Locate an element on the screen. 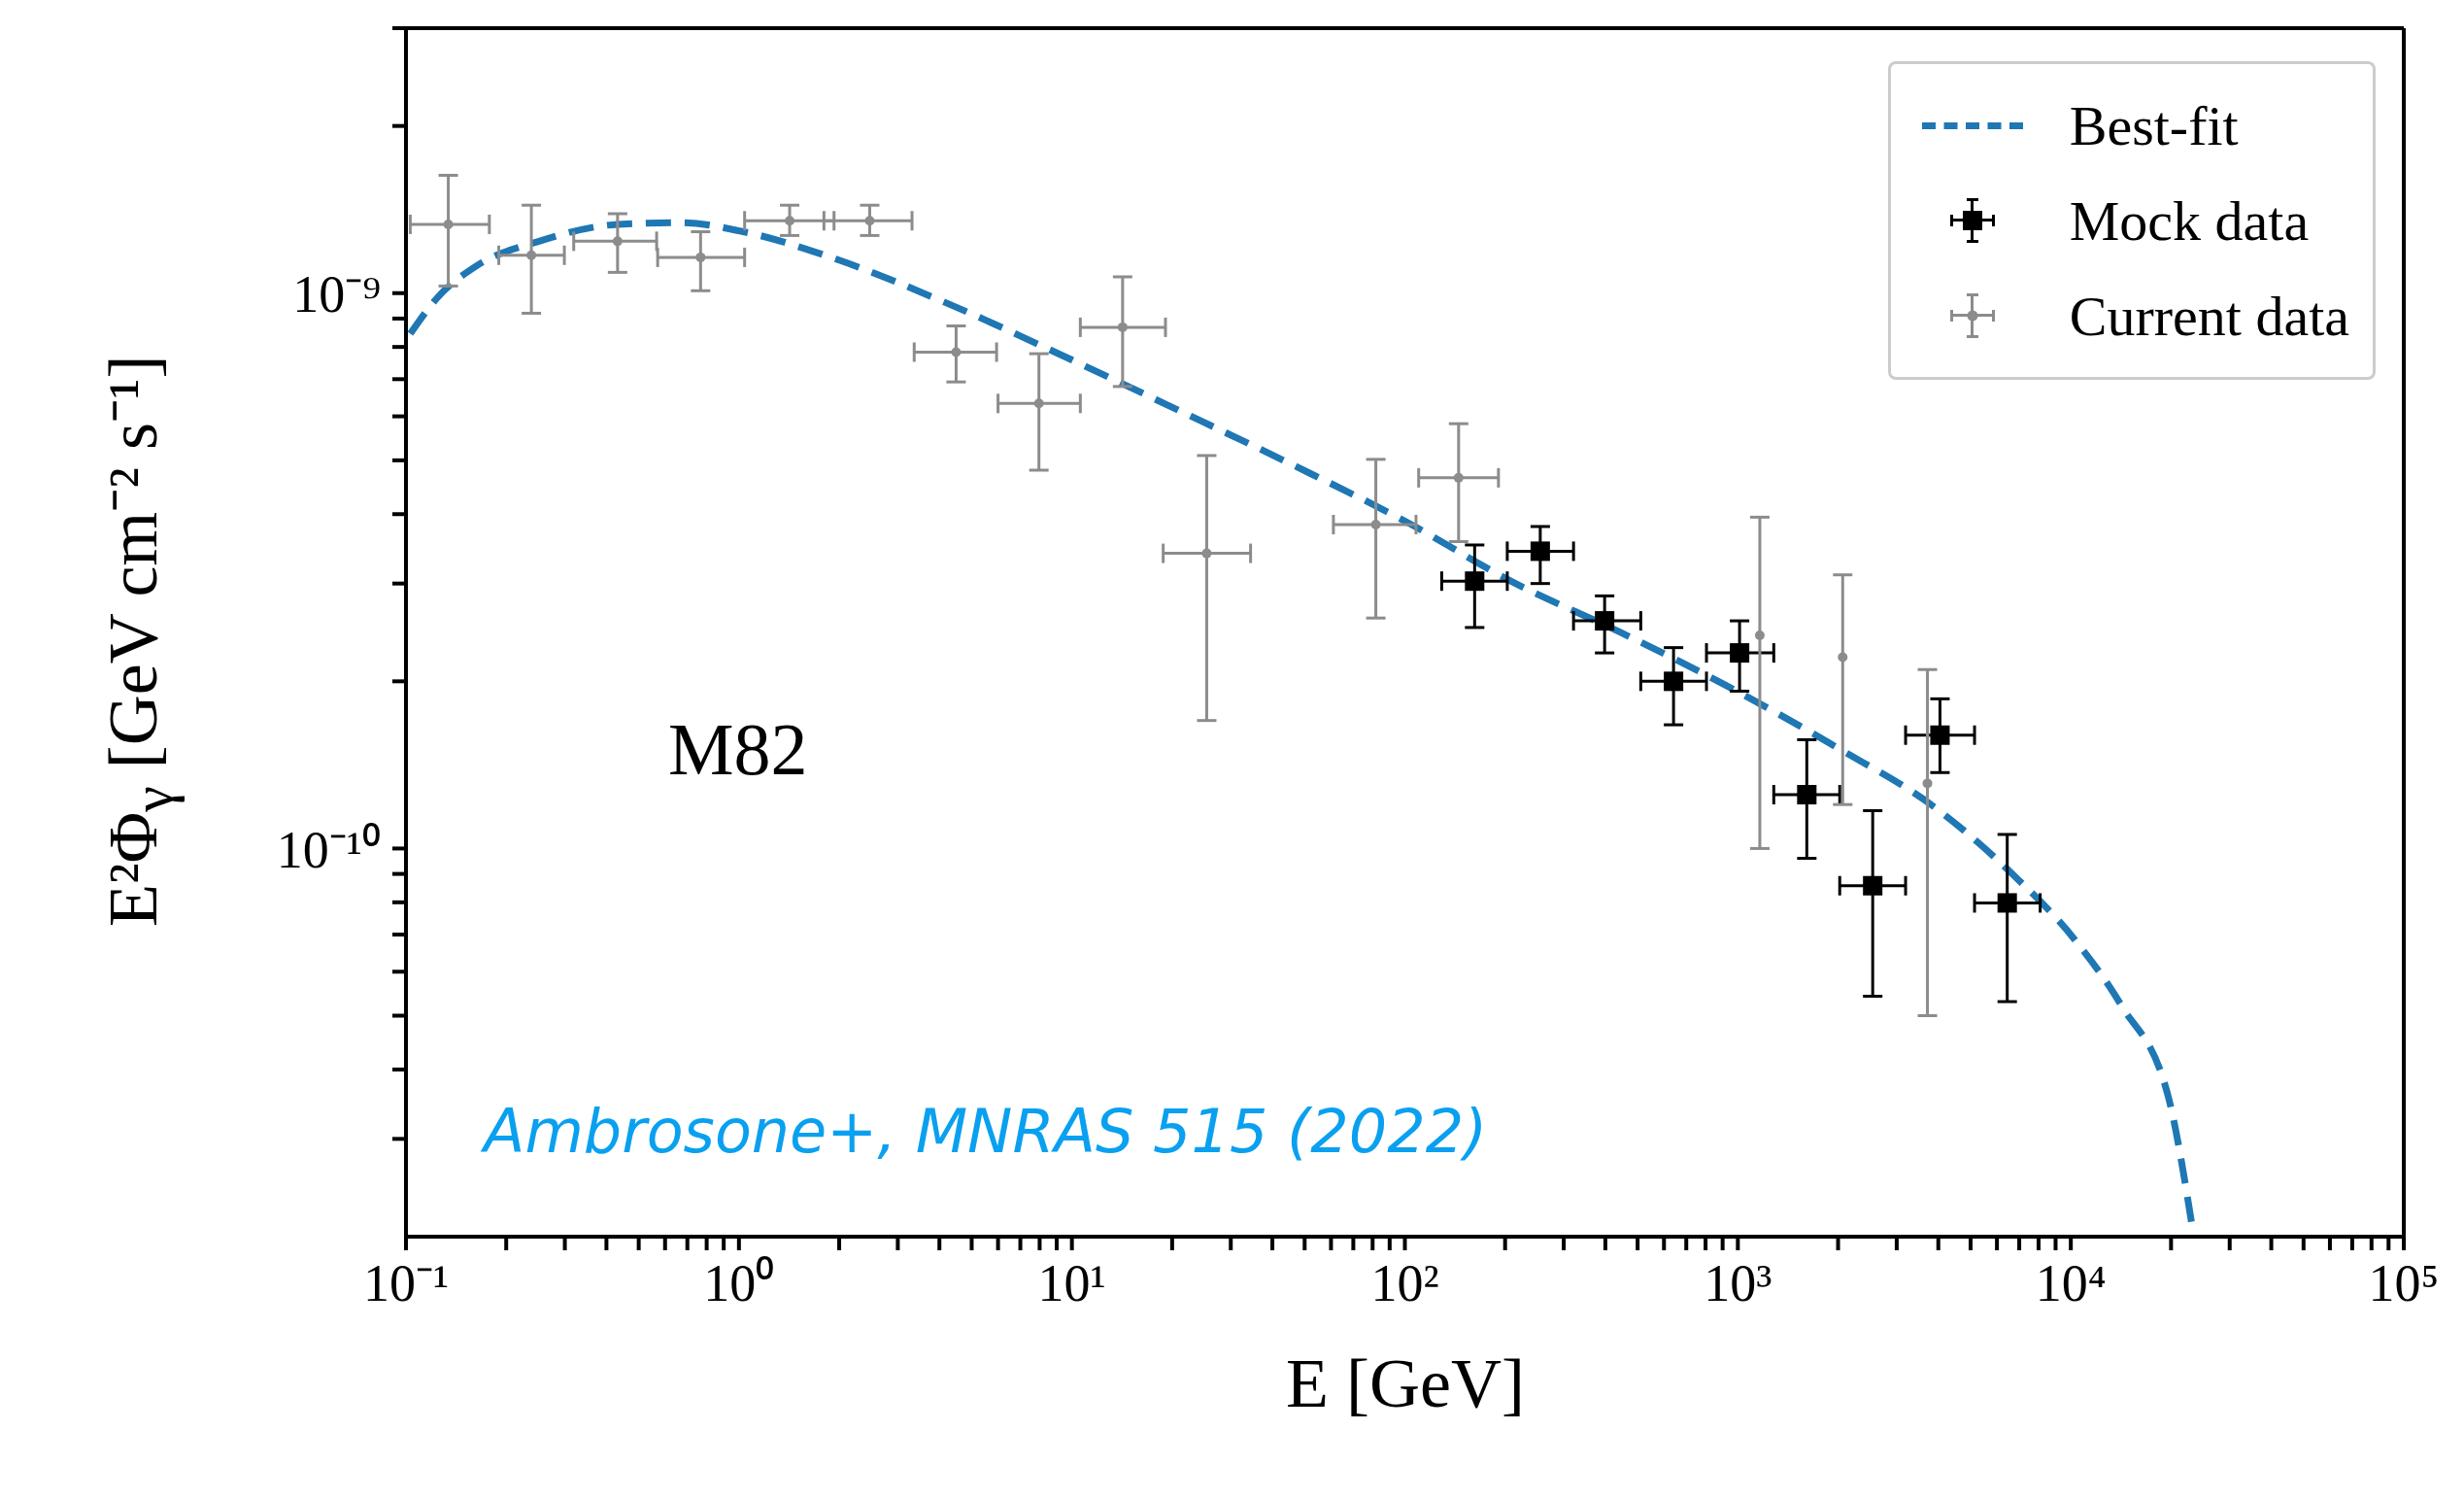  x-tick-label: 10⁰ is located at coordinates (739, 1283).